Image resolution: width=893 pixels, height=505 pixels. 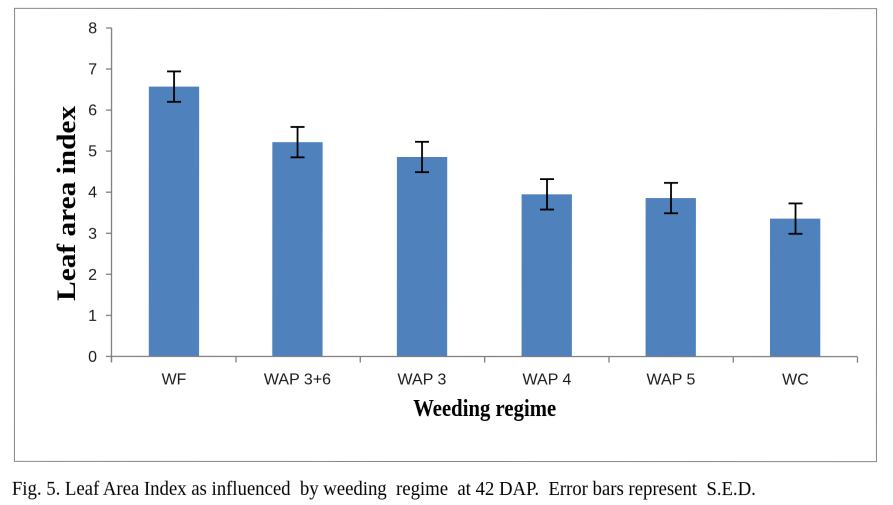 I want to click on svg-text: 1, so click(x=92, y=316).